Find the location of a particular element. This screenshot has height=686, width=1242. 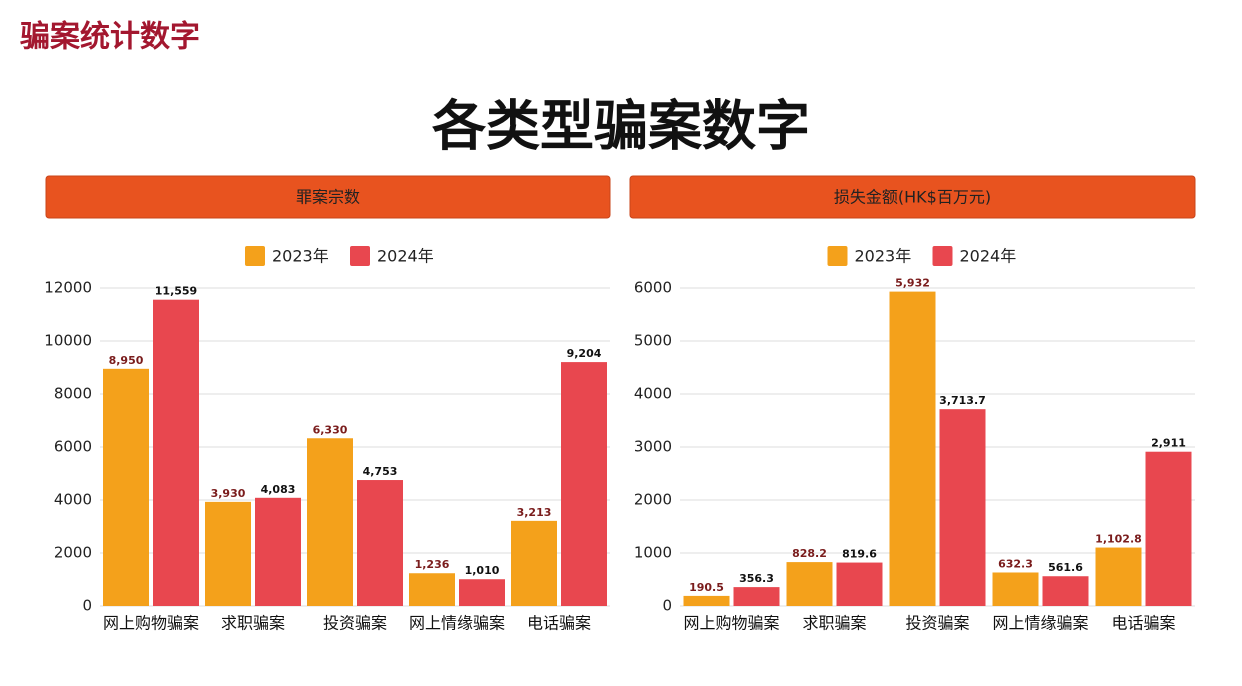

value-label: 8,950 is located at coordinates (126, 360).